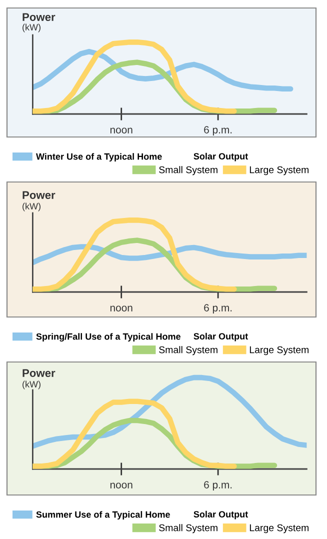  What do you see at coordinates (99, 157) in the screenshot?
I see `legend-label: Winter Use of a Typical Home` at bounding box center [99, 157].